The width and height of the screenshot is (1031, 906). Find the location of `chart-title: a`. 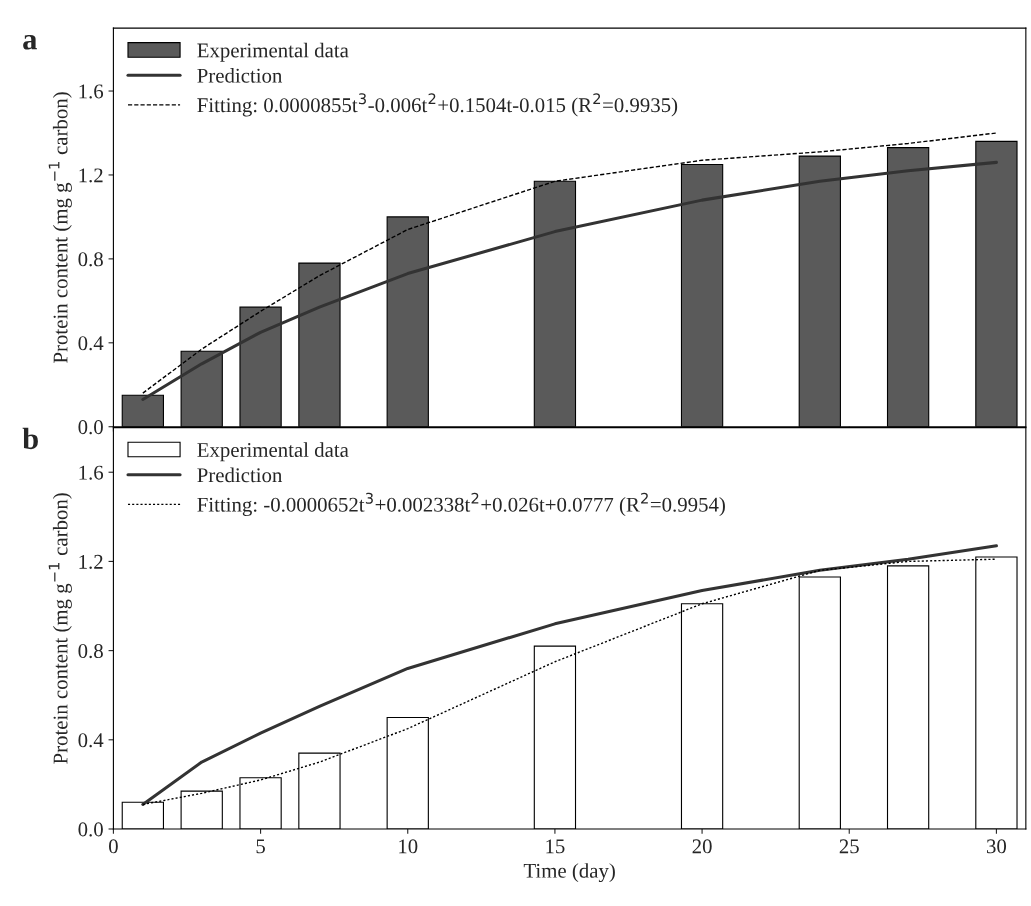

chart-title: a is located at coordinates (30, 42).